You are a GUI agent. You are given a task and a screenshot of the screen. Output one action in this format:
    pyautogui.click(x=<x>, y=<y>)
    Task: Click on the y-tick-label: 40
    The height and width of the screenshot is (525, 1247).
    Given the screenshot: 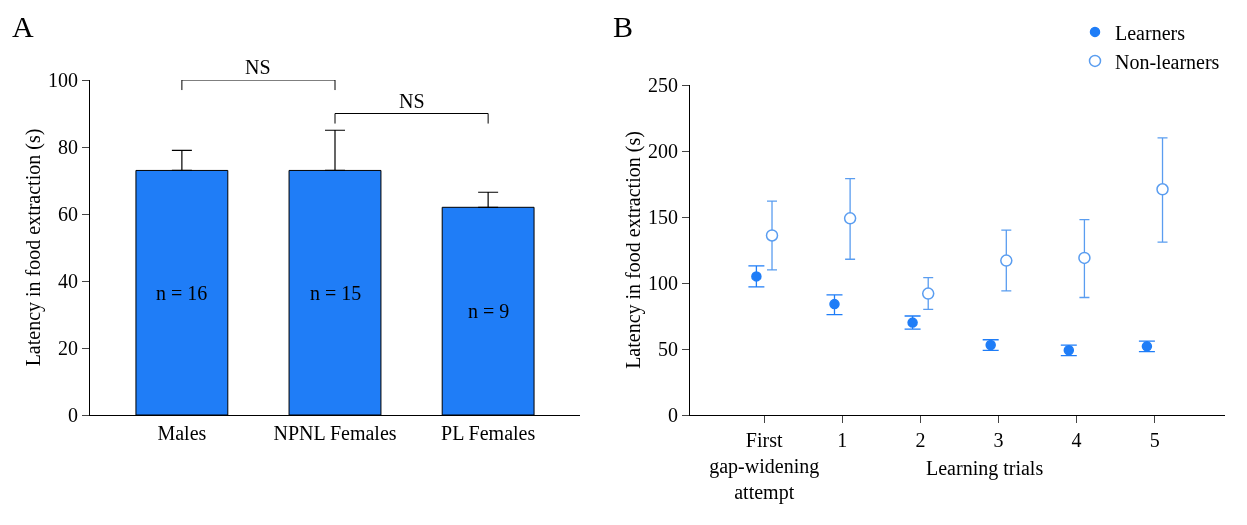 What is the action you would take?
    pyautogui.click(x=68, y=281)
    